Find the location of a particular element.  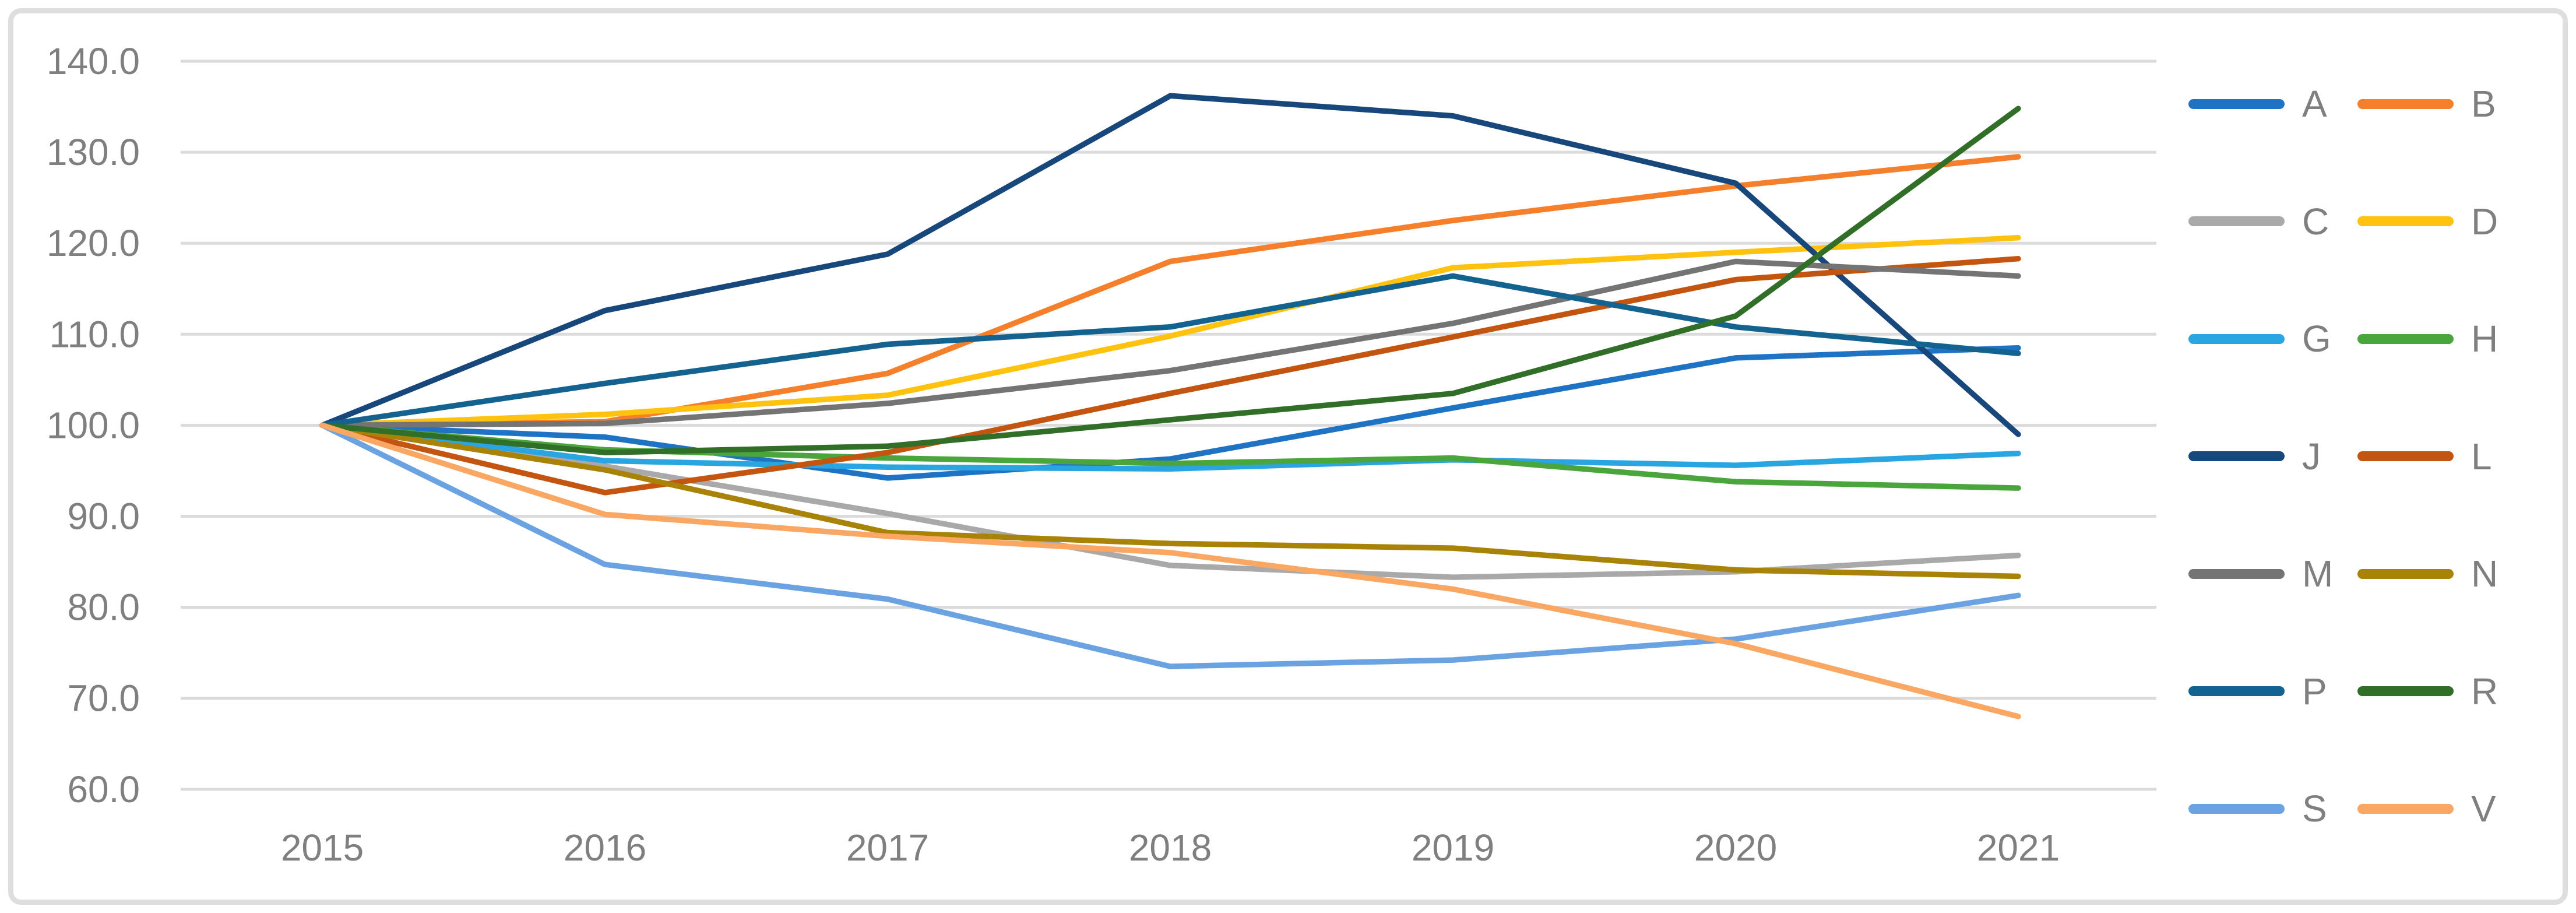

legend-label-D: D is located at coordinates (2484, 221).